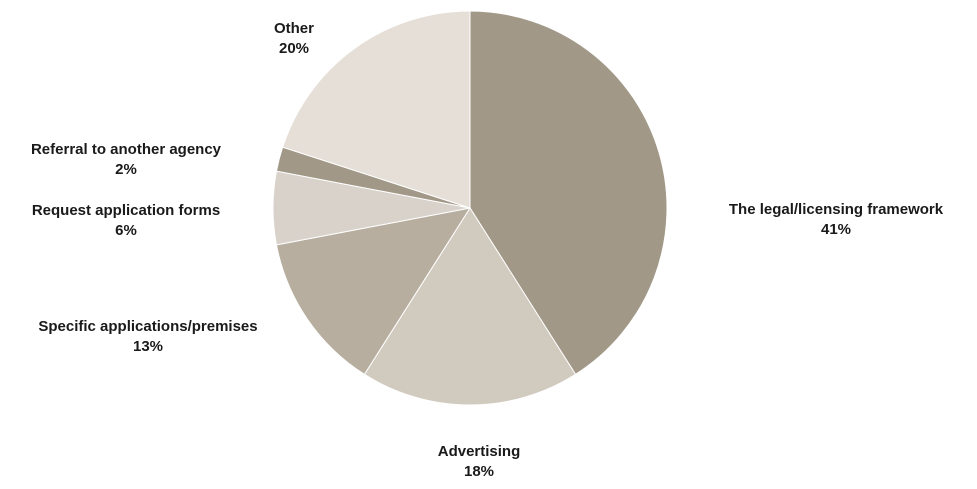 The image size is (977, 489). What do you see at coordinates (126, 220) in the screenshot?
I see `slice-label-request-application-forms: Request application forms 6%` at bounding box center [126, 220].